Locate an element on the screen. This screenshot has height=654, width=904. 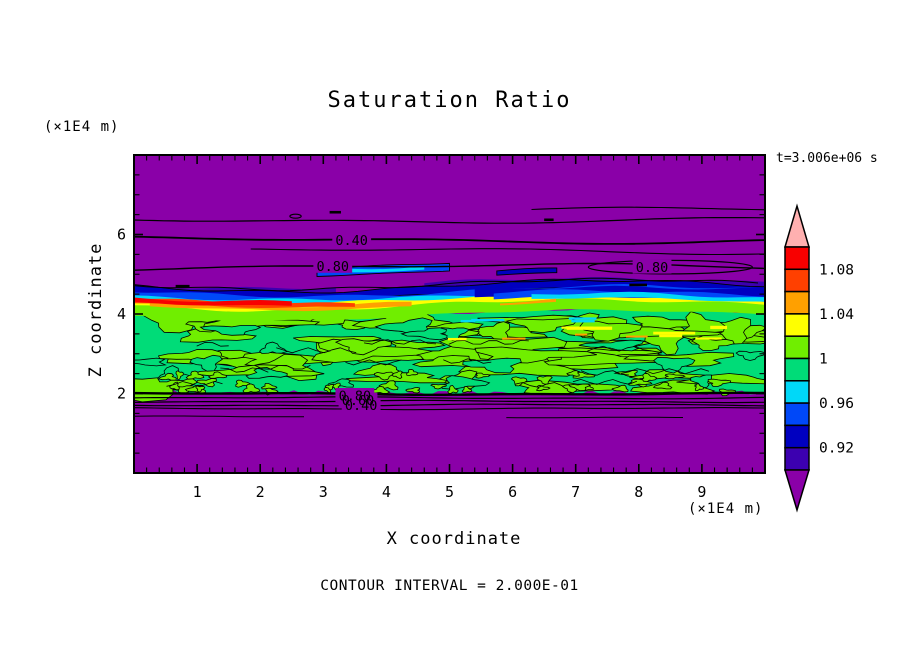
x-tick-label: 5 is located at coordinates (449, 492).